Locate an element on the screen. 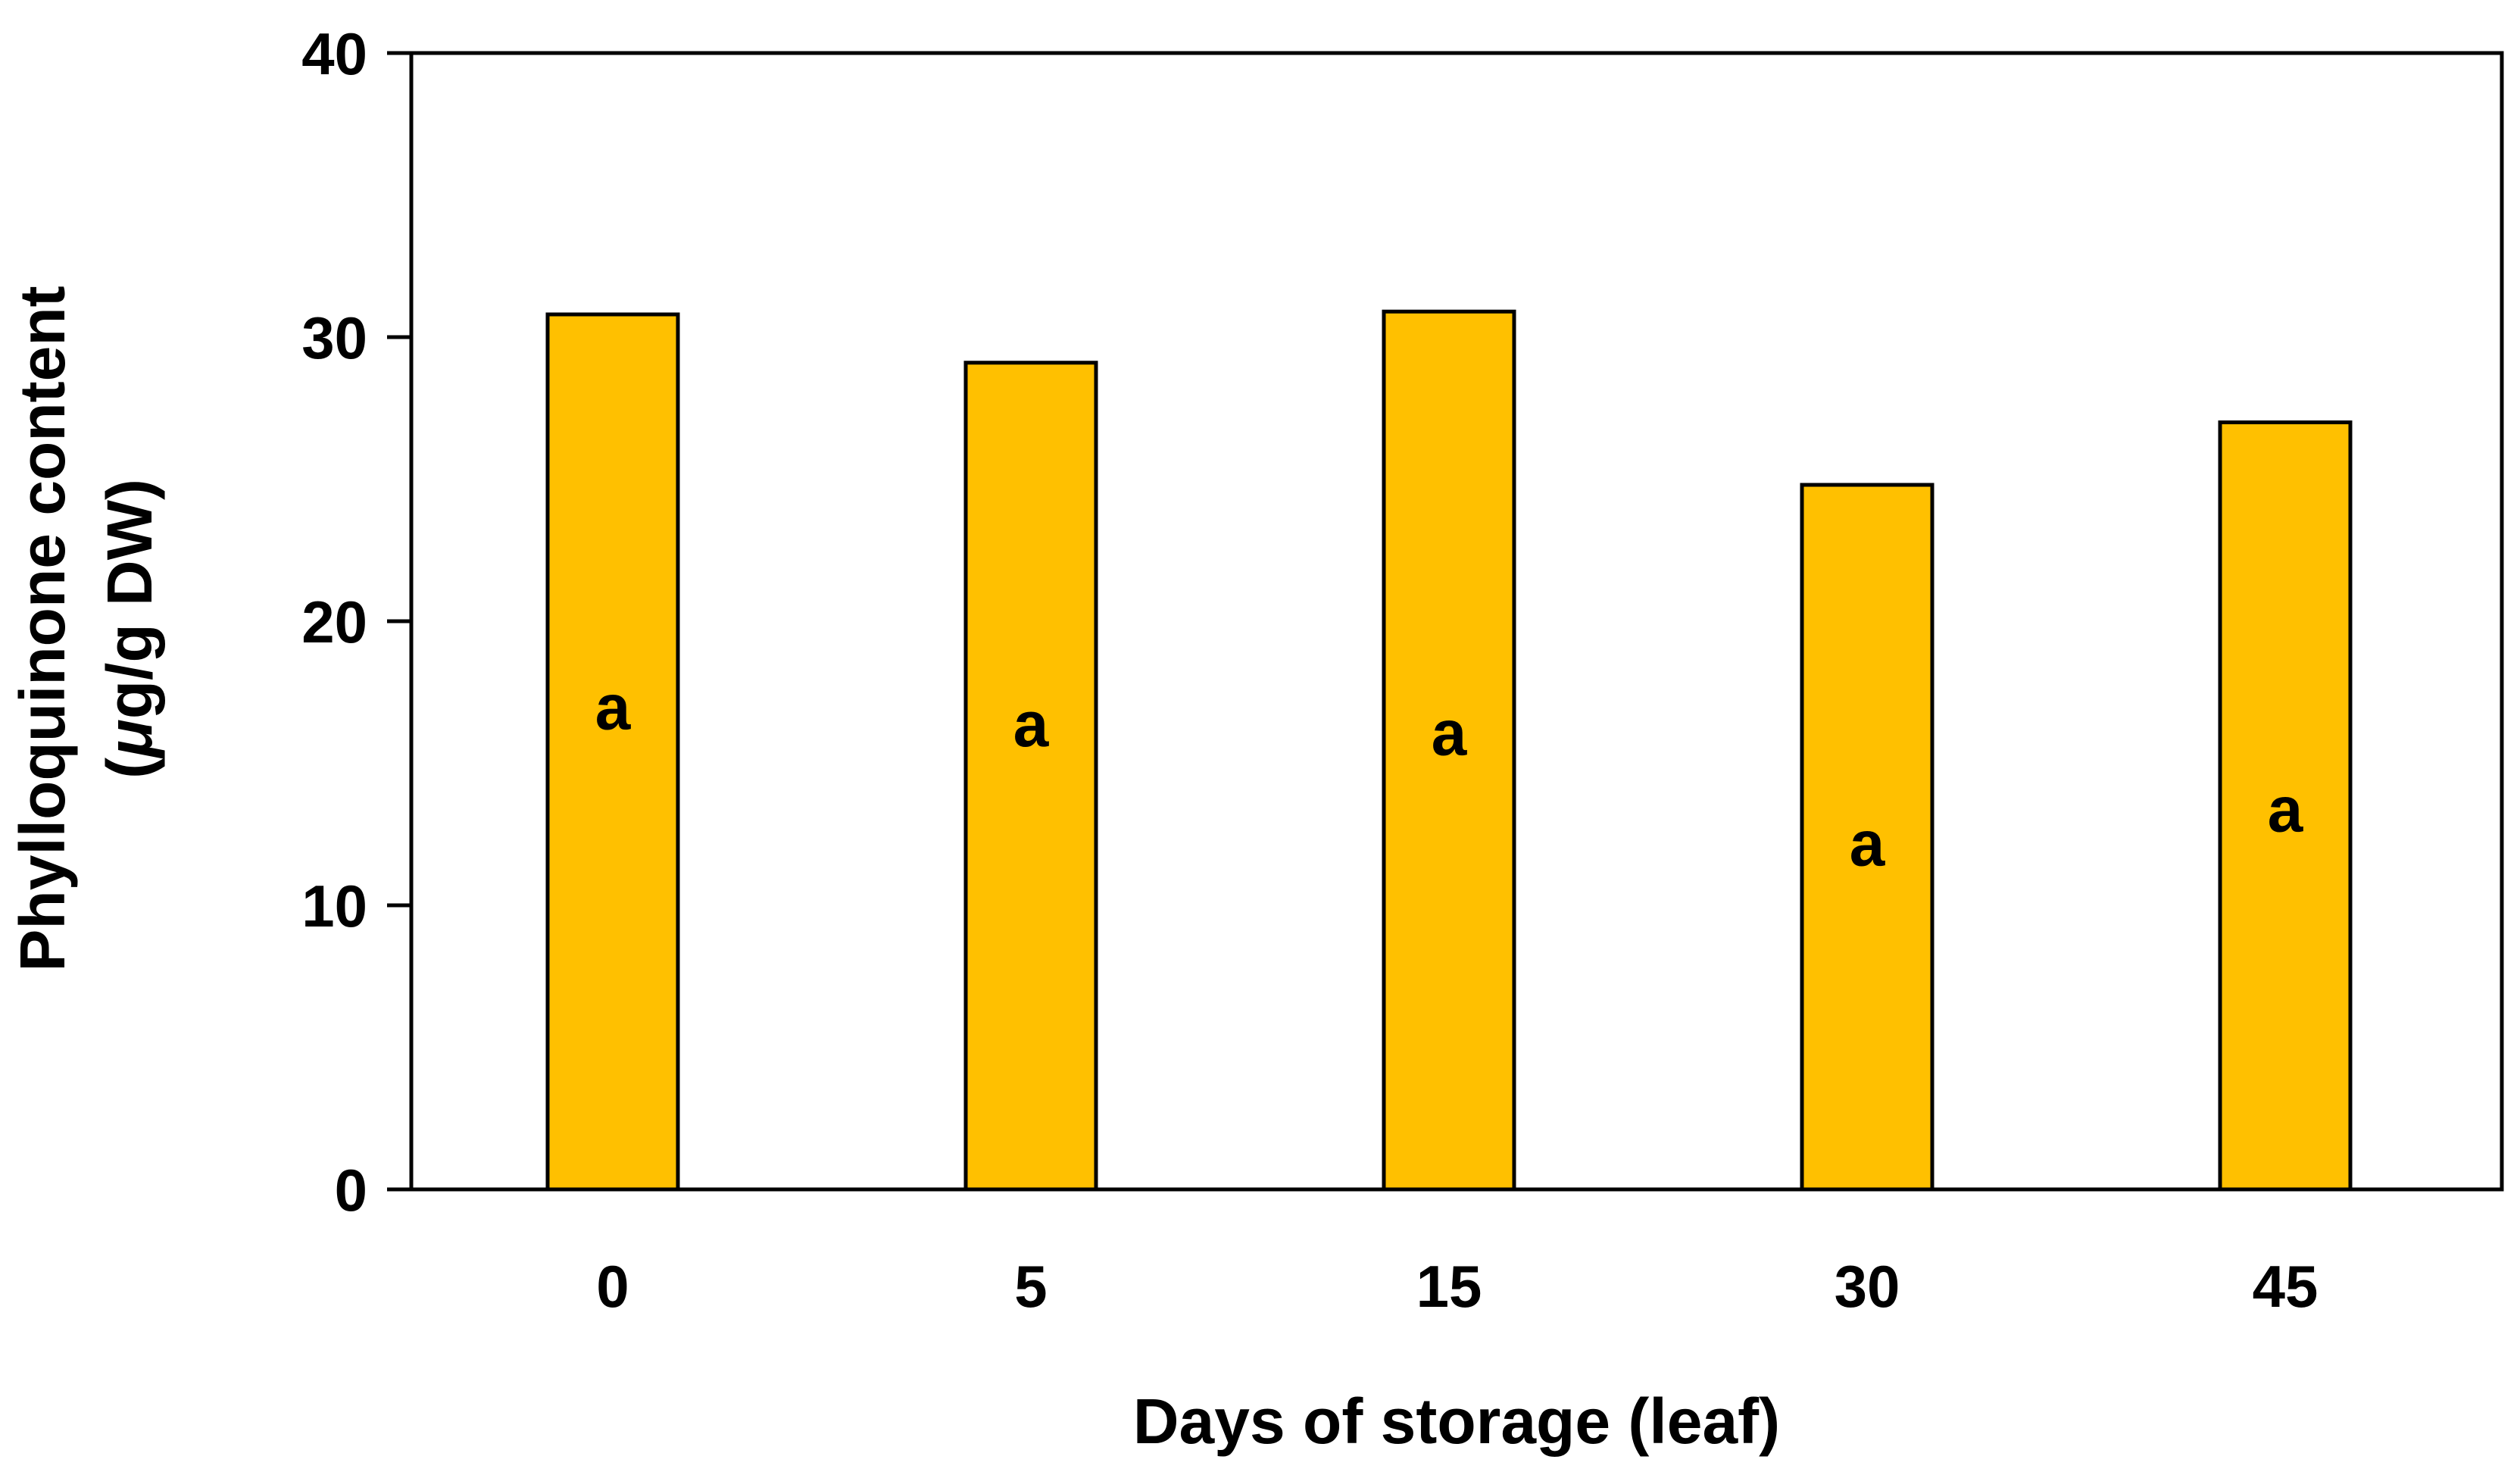 This screenshot has width=2520, height=1475. y-tick-label: 40 is located at coordinates (334, 53).